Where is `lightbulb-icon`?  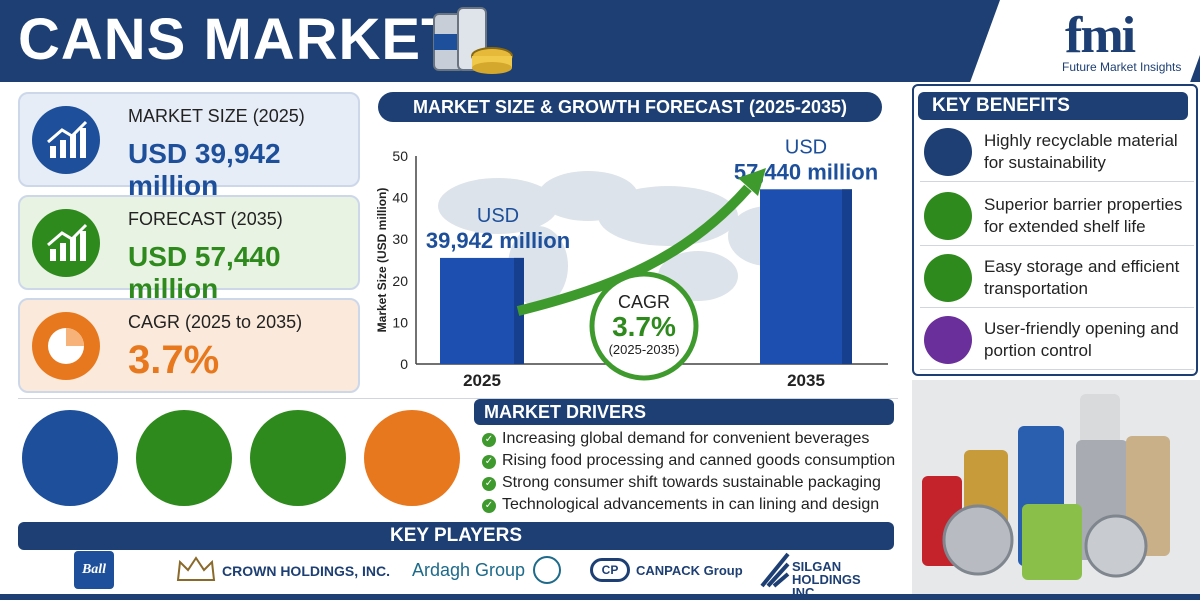 lightbulb-icon is located at coordinates (412, 458).